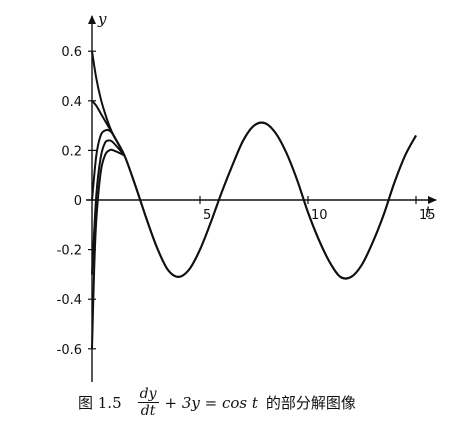 The height and width of the screenshot is (434, 476). I want to click on y-axis-label: y, so click(102, 19).